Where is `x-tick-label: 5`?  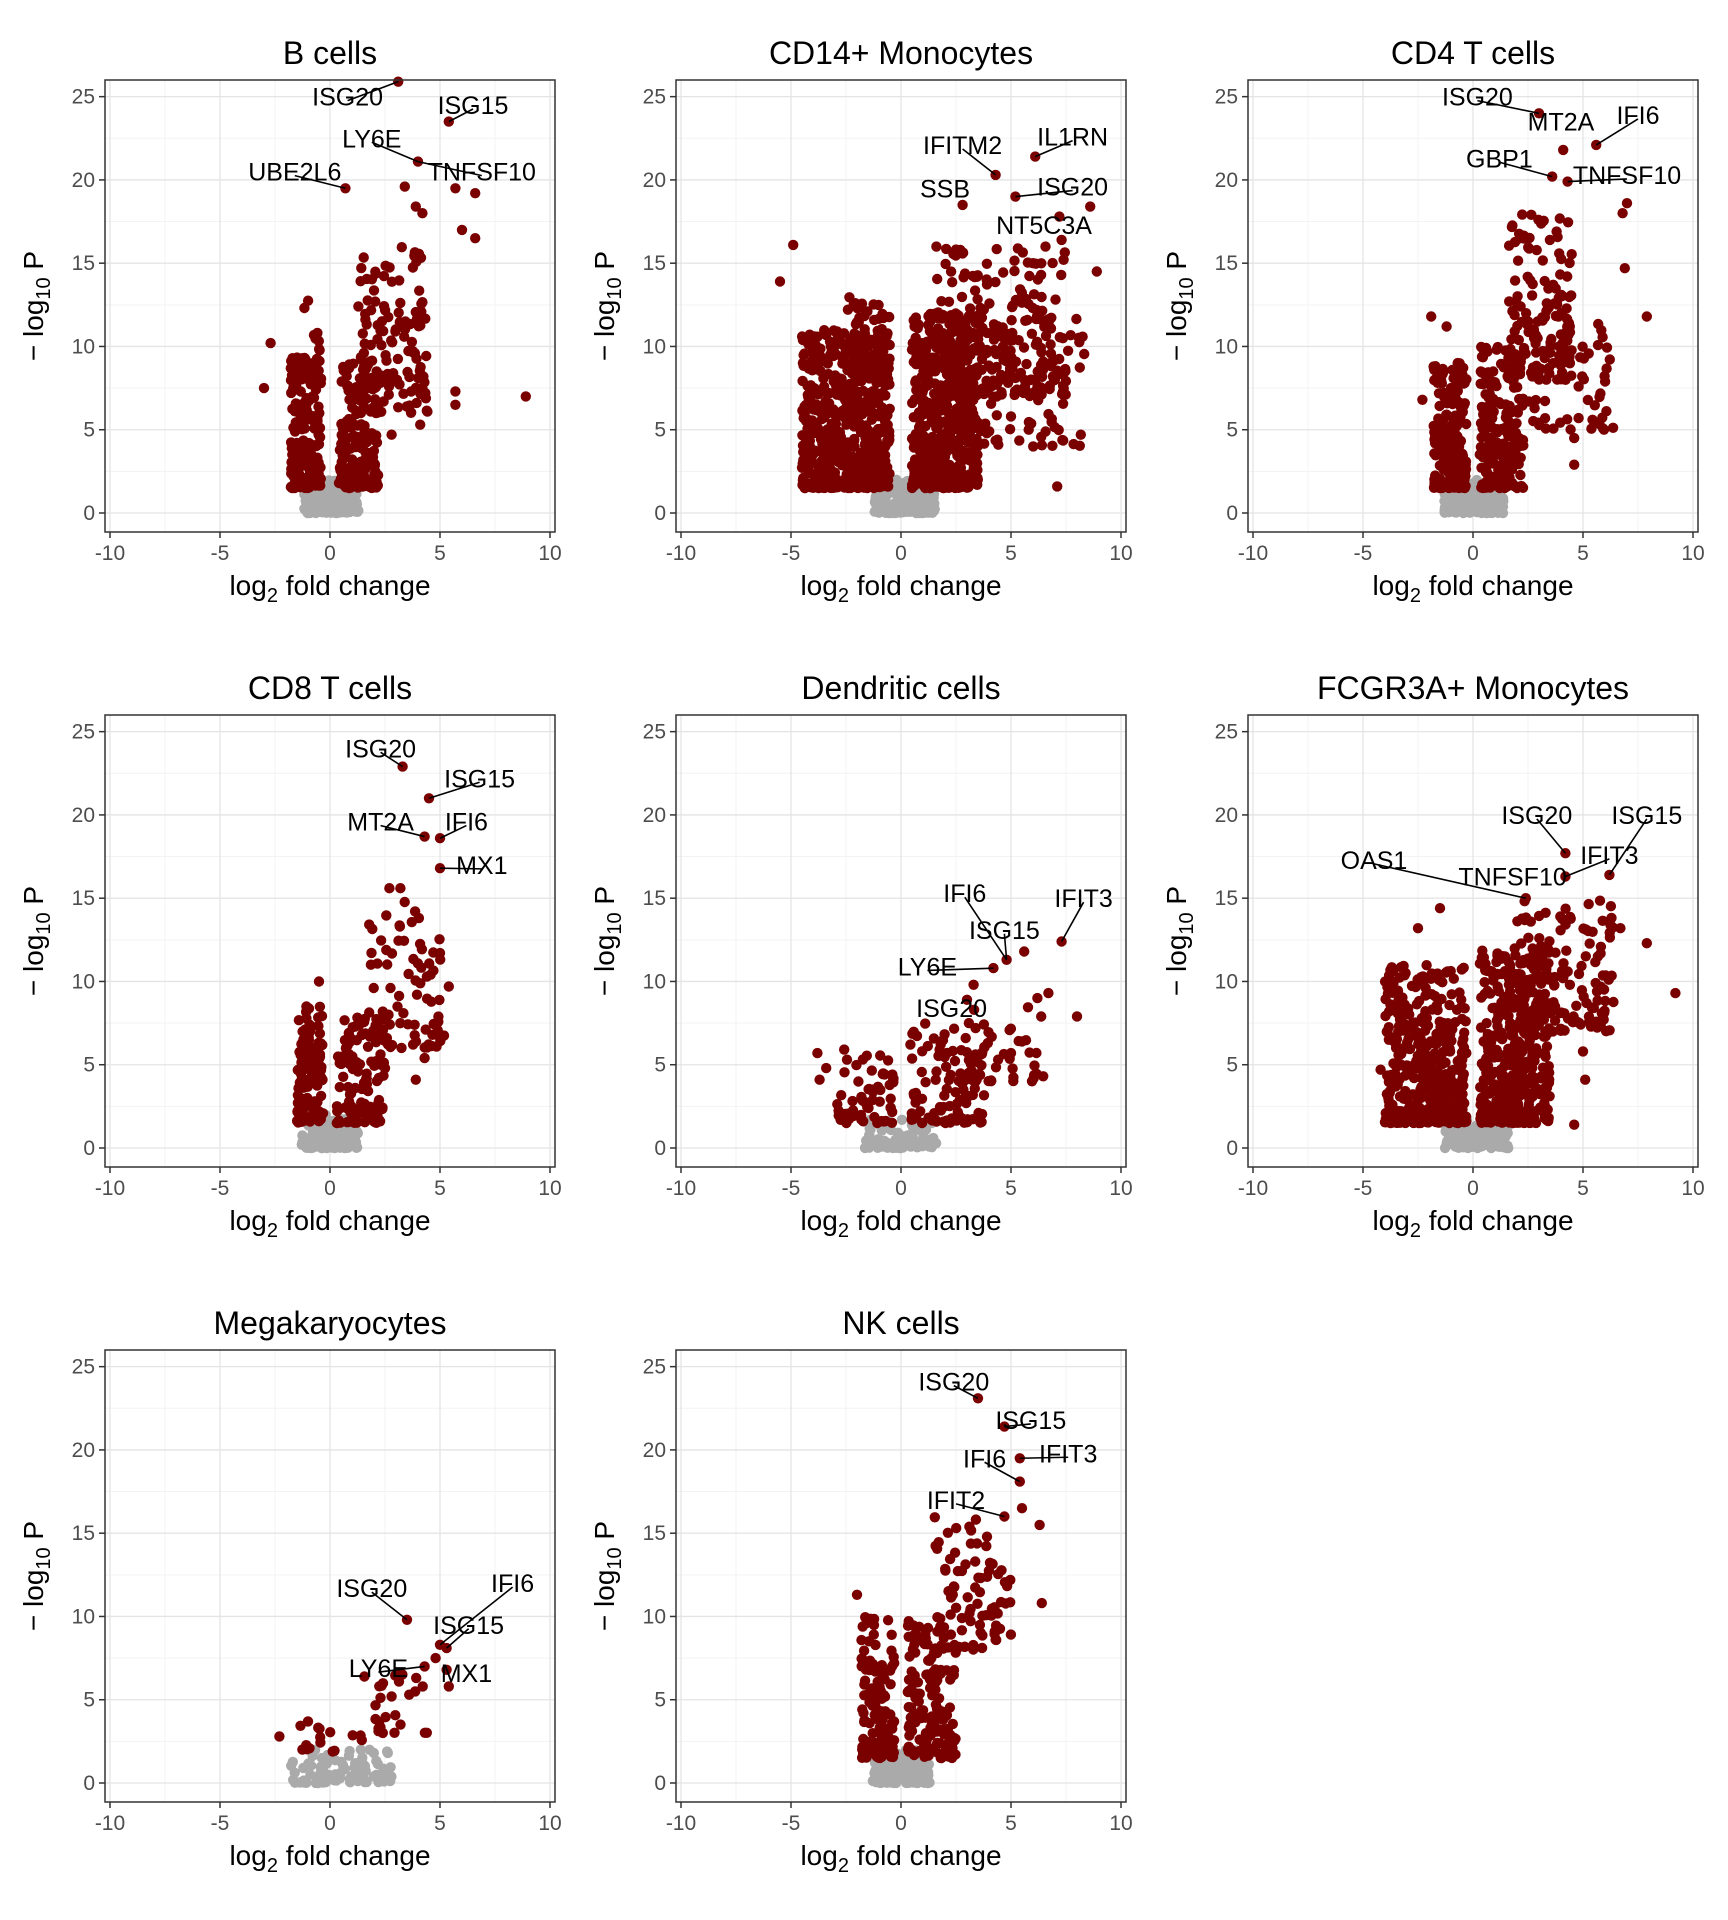
x-tick-label: 5 is located at coordinates (440, 553).